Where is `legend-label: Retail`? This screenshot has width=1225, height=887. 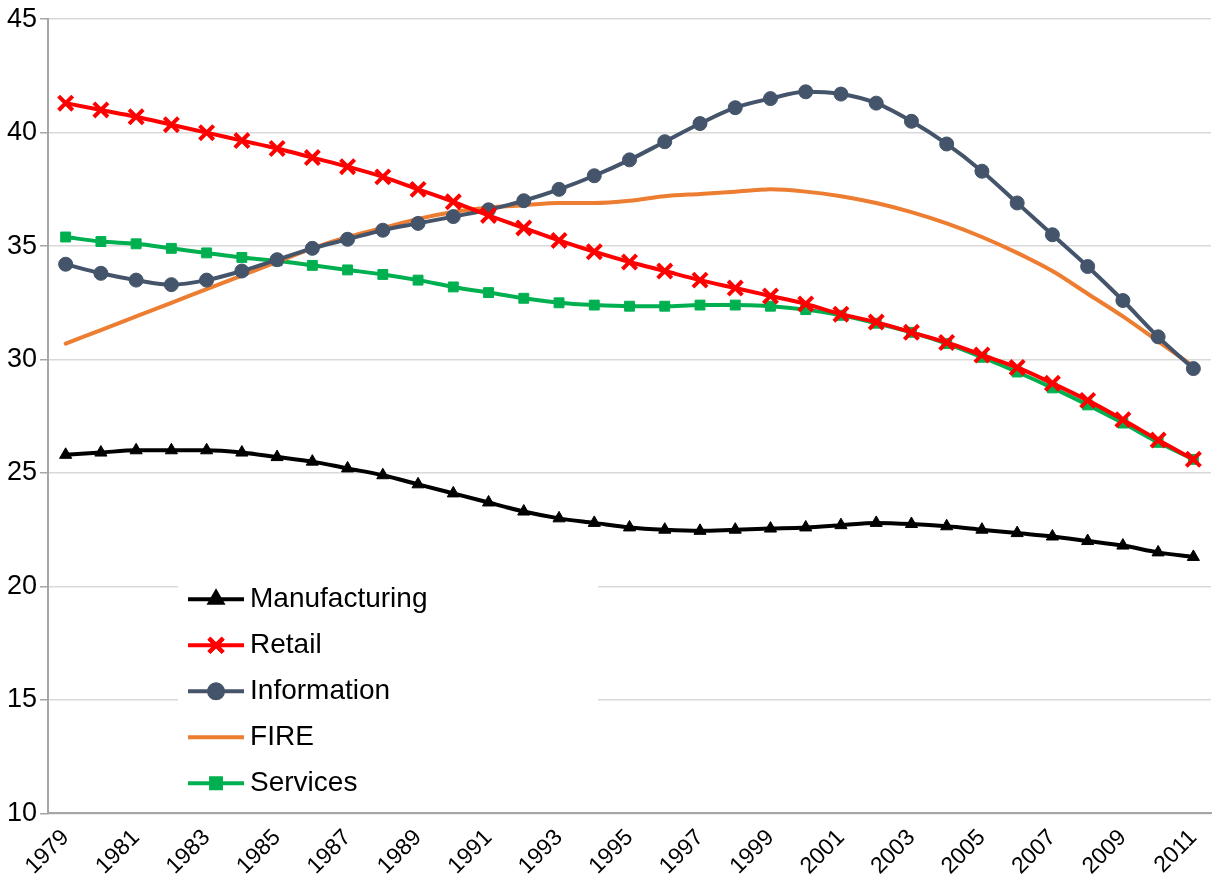 legend-label: Retail is located at coordinates (286, 644).